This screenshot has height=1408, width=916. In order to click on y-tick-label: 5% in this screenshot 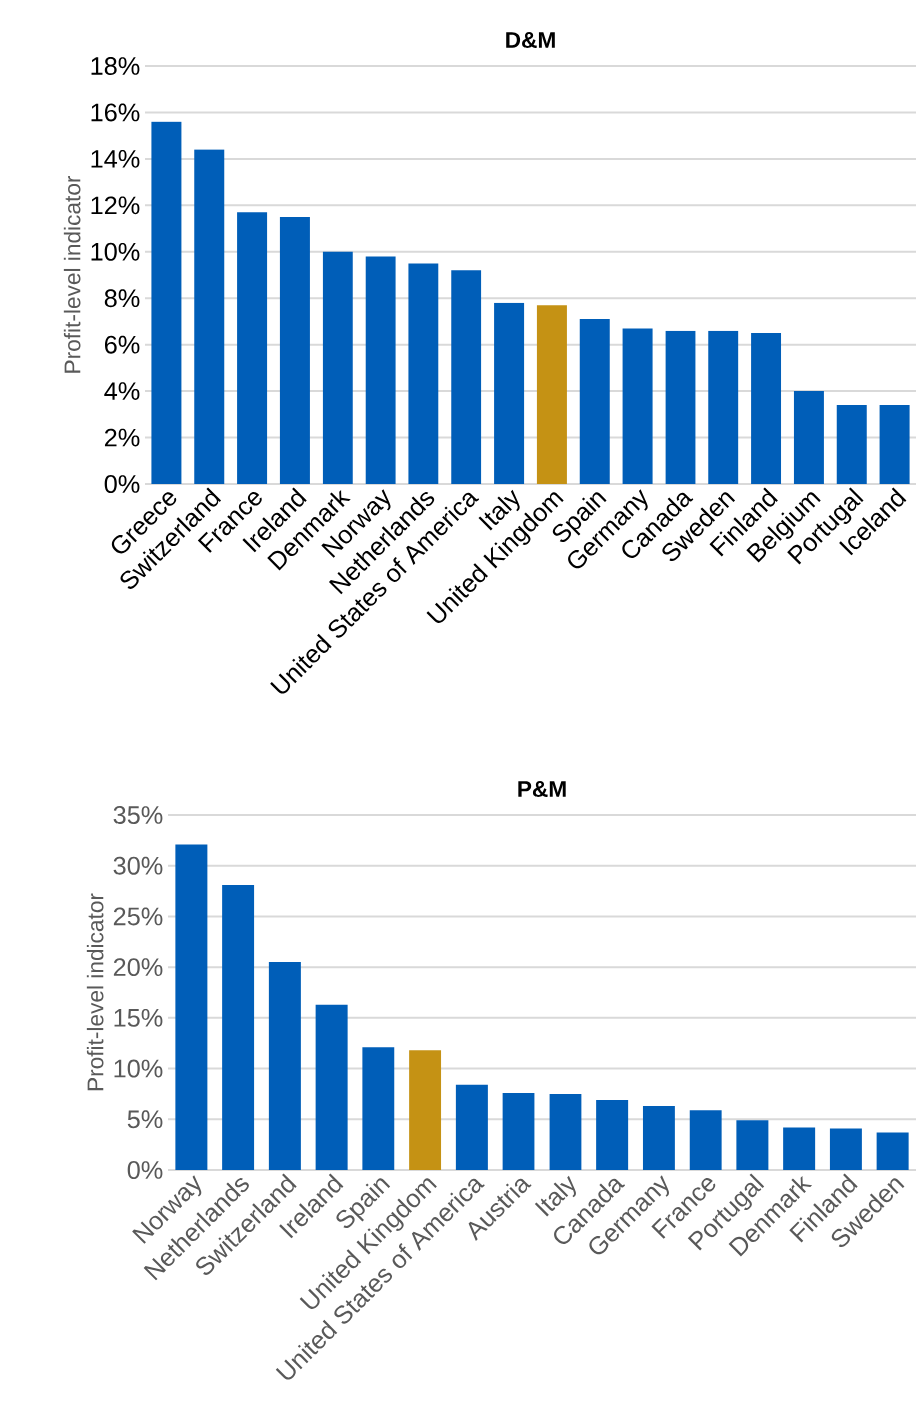, I will do `click(145, 1119)`.